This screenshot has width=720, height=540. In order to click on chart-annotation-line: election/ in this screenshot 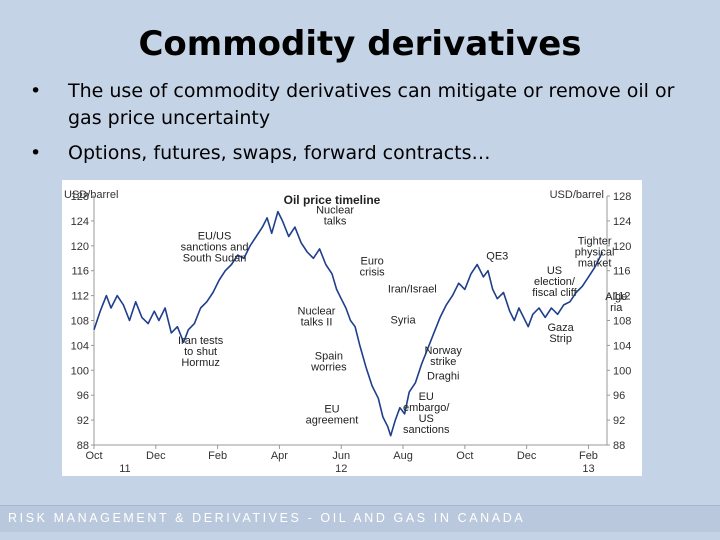, I will do `click(555, 282)`.